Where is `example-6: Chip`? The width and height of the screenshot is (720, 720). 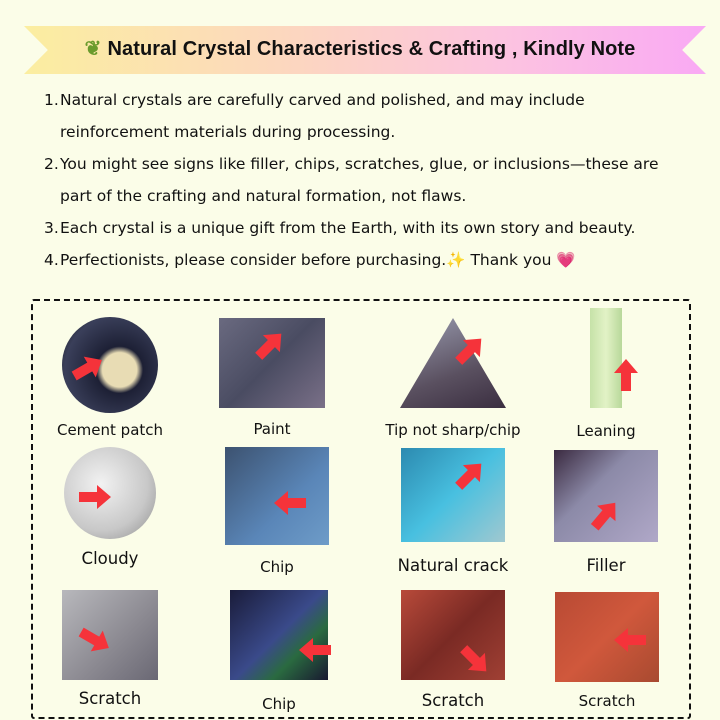 example-6: Chip is located at coordinates (277, 511).